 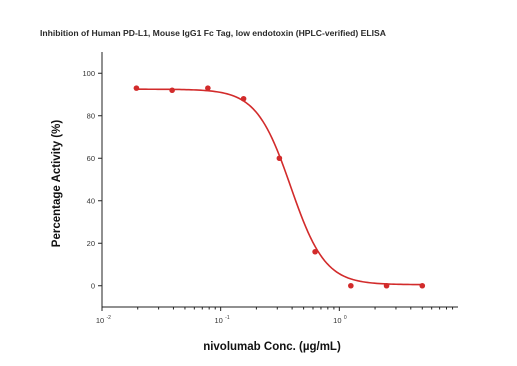 What do you see at coordinates (93, 286) in the screenshot?
I see `y-tick-label: 0` at bounding box center [93, 286].